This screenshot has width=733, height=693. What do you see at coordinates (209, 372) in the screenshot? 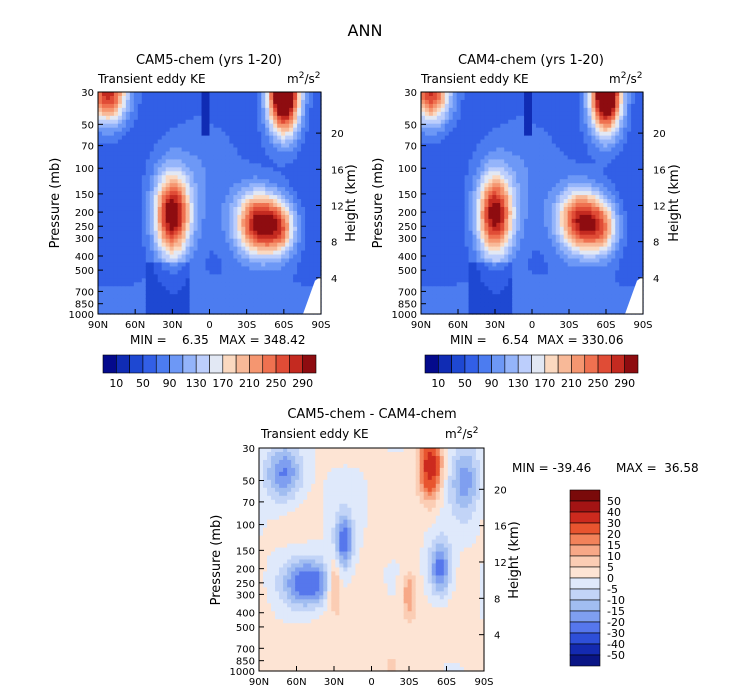
I see `colorbar: 10 50 90 130 170 210 250 290` at bounding box center [209, 372].